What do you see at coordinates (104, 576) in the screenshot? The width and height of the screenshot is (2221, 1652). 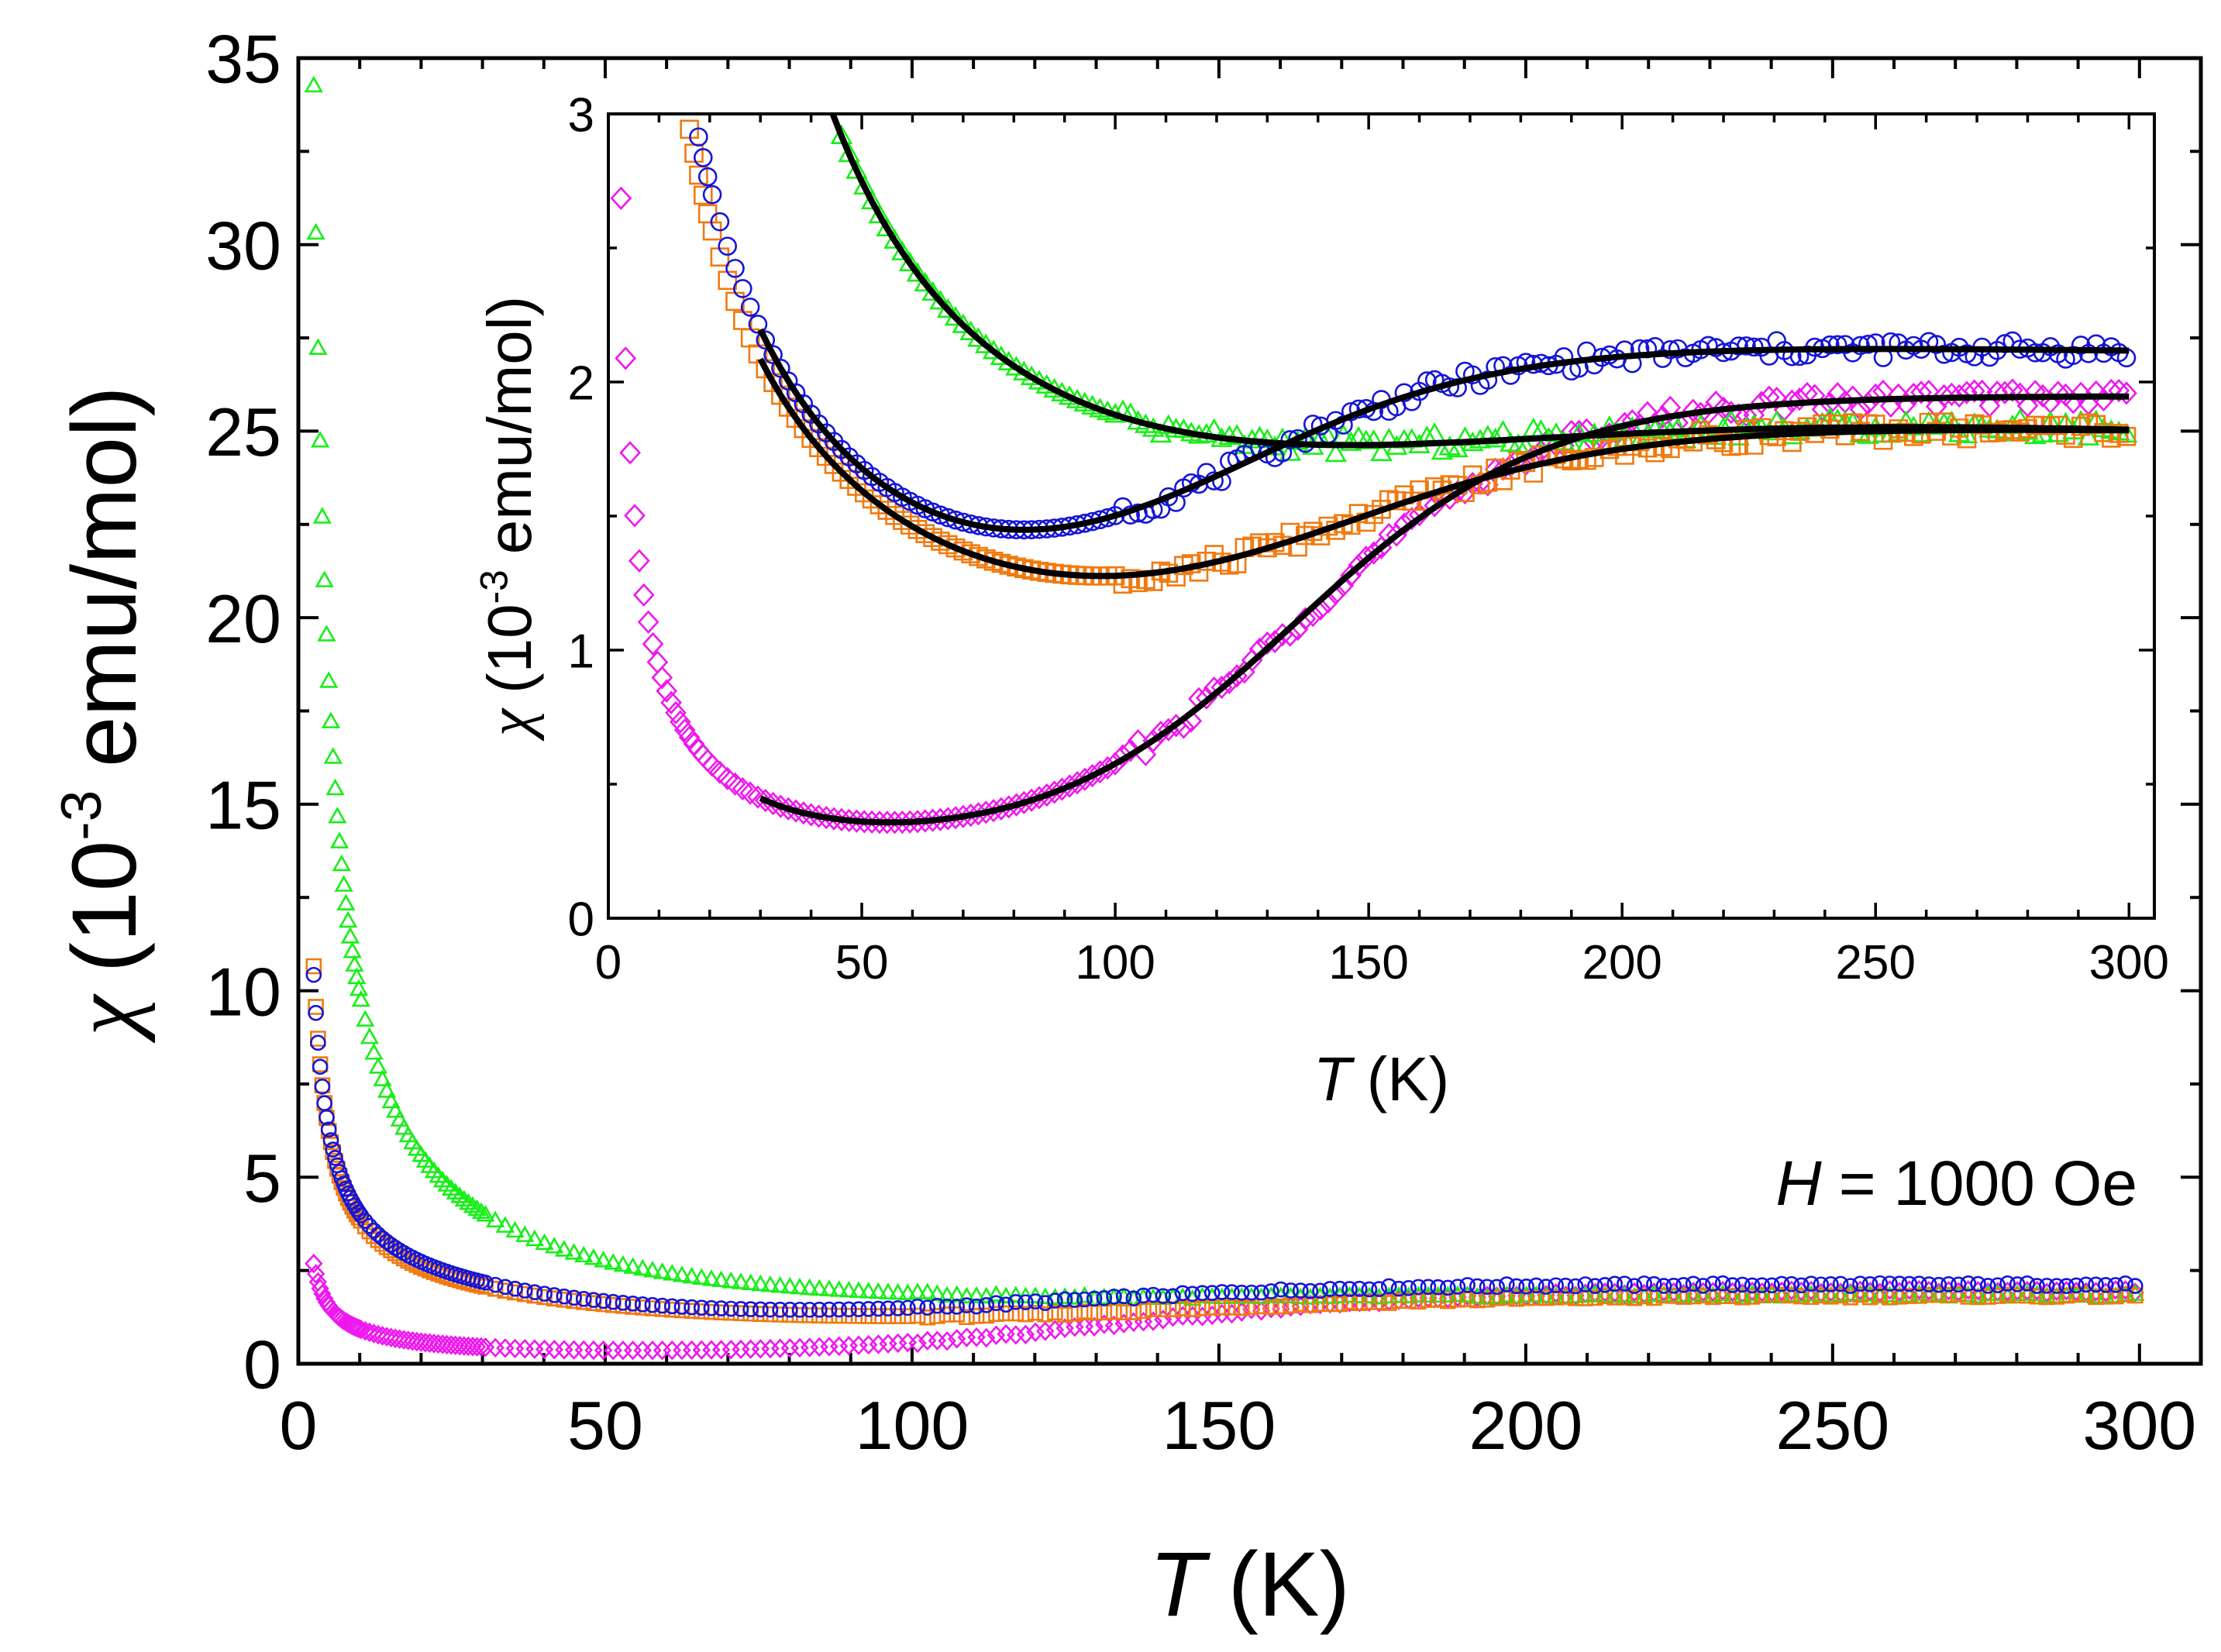 I see `main-y-axis-unit: emu/mol)` at bounding box center [104, 576].